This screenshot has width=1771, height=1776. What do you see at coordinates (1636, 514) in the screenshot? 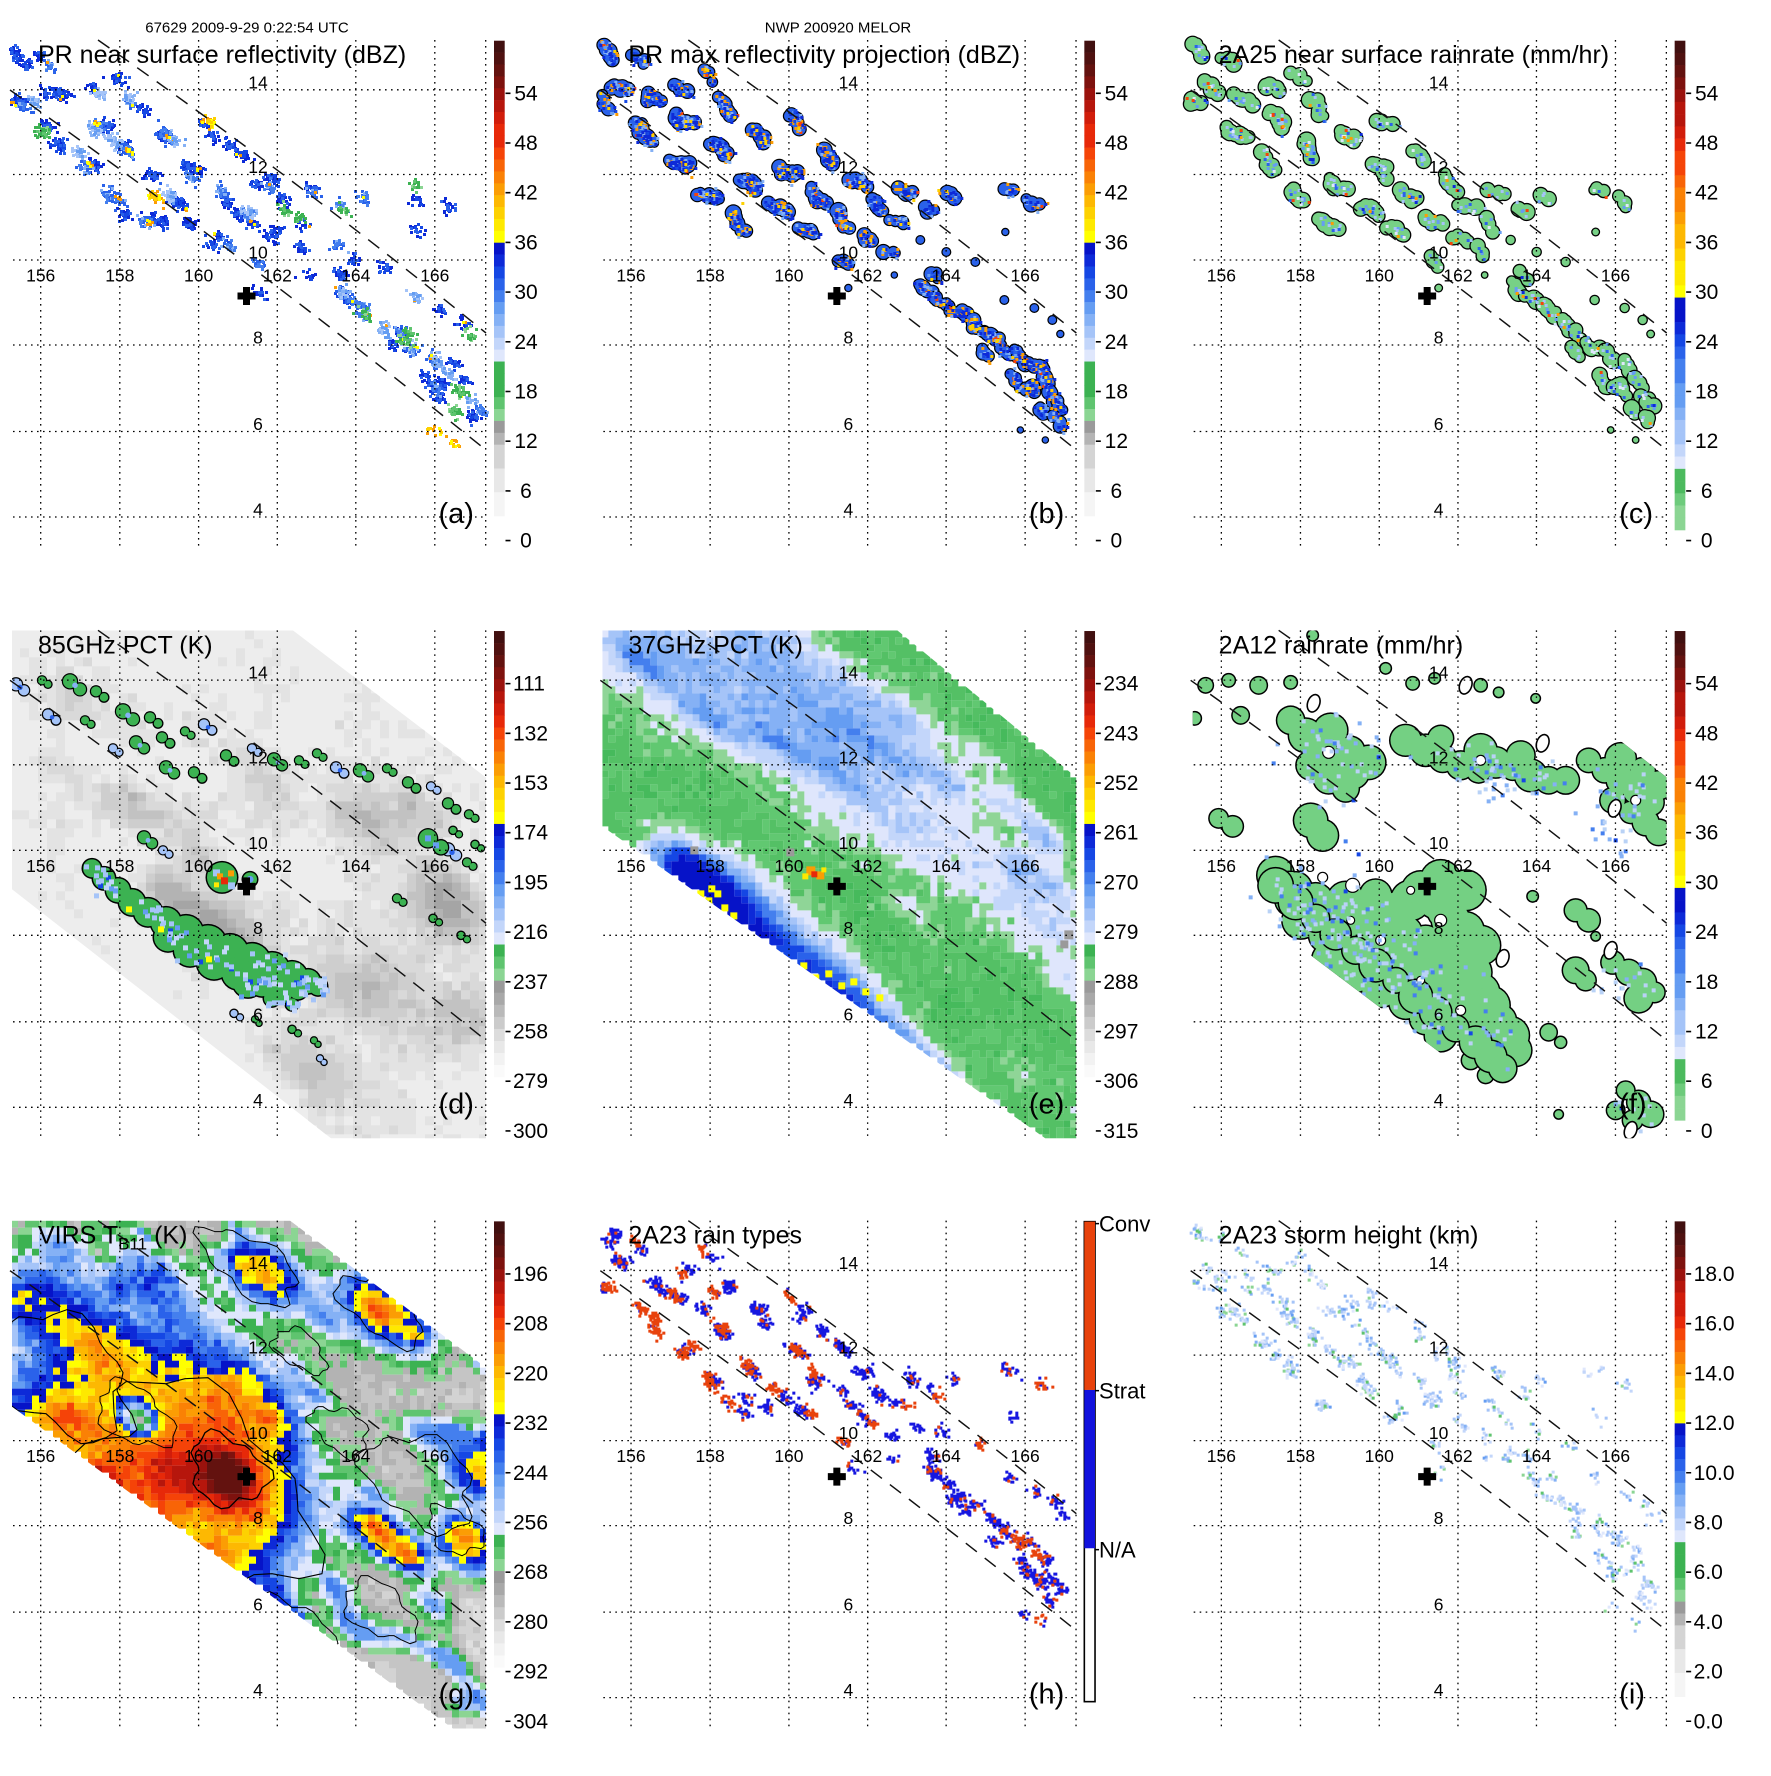
I see `svg-text: (c)` at bounding box center [1636, 514].